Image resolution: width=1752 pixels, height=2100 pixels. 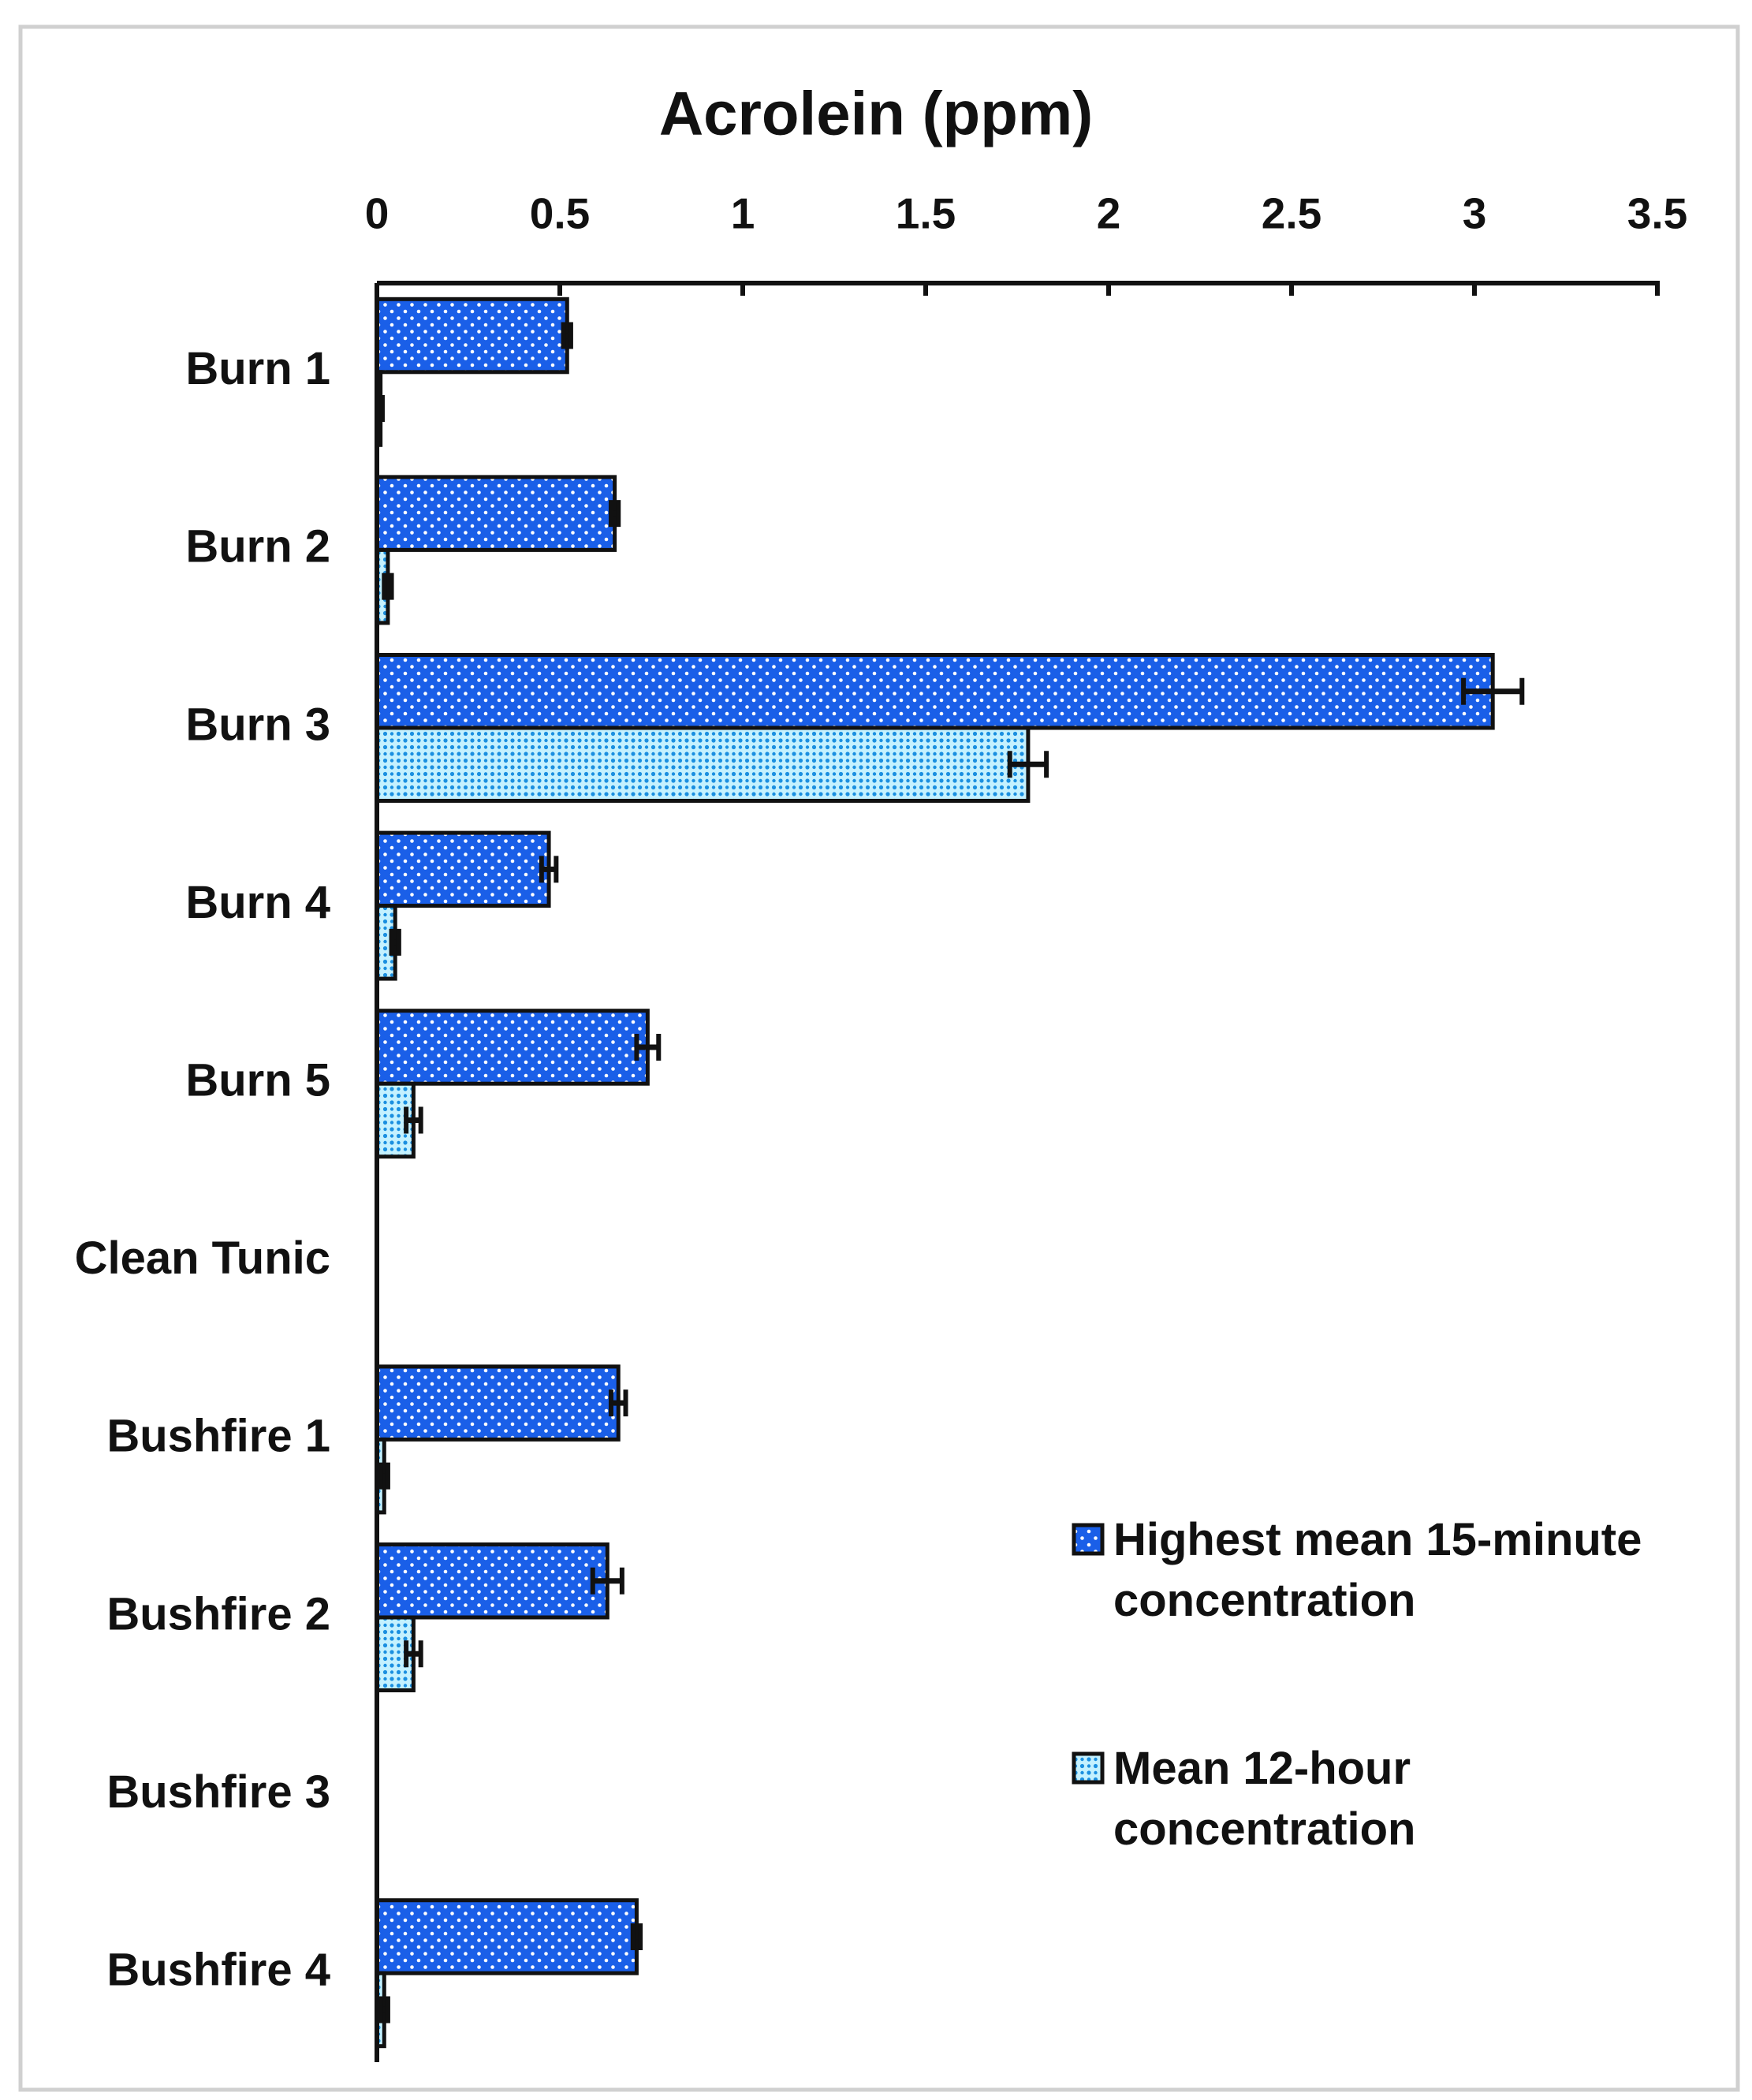 What do you see at coordinates (218, 1970) in the screenshot?
I see `category-label: Bushfire 4` at bounding box center [218, 1970].